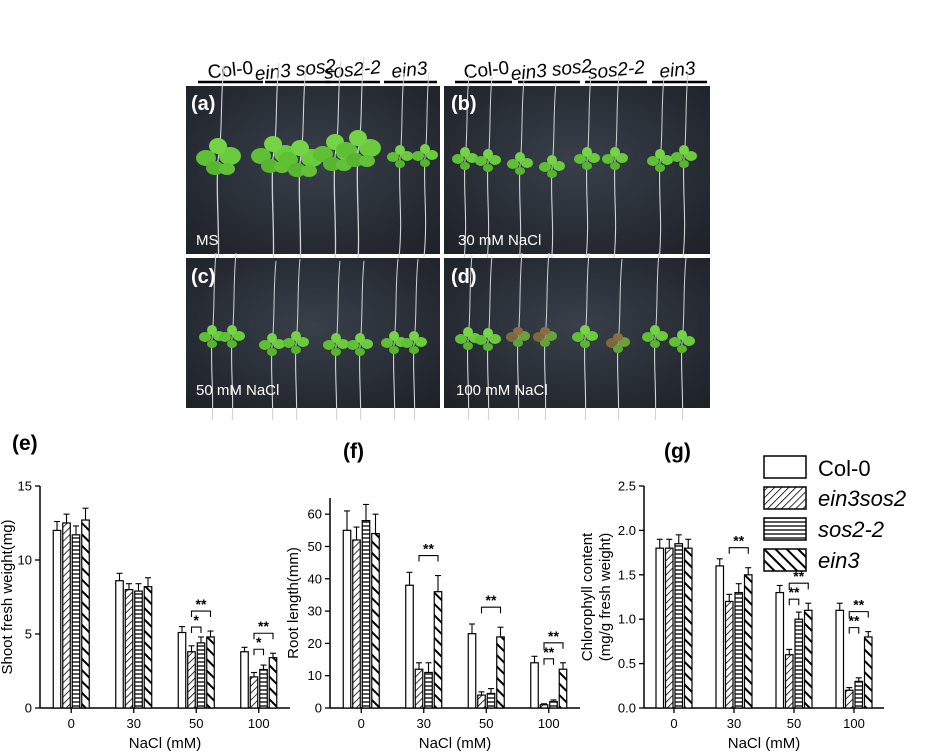 This screenshot has height=754, width=926. Describe the element at coordinates (817, 468) in the screenshot. I see `legend-item: Col-0` at that location.